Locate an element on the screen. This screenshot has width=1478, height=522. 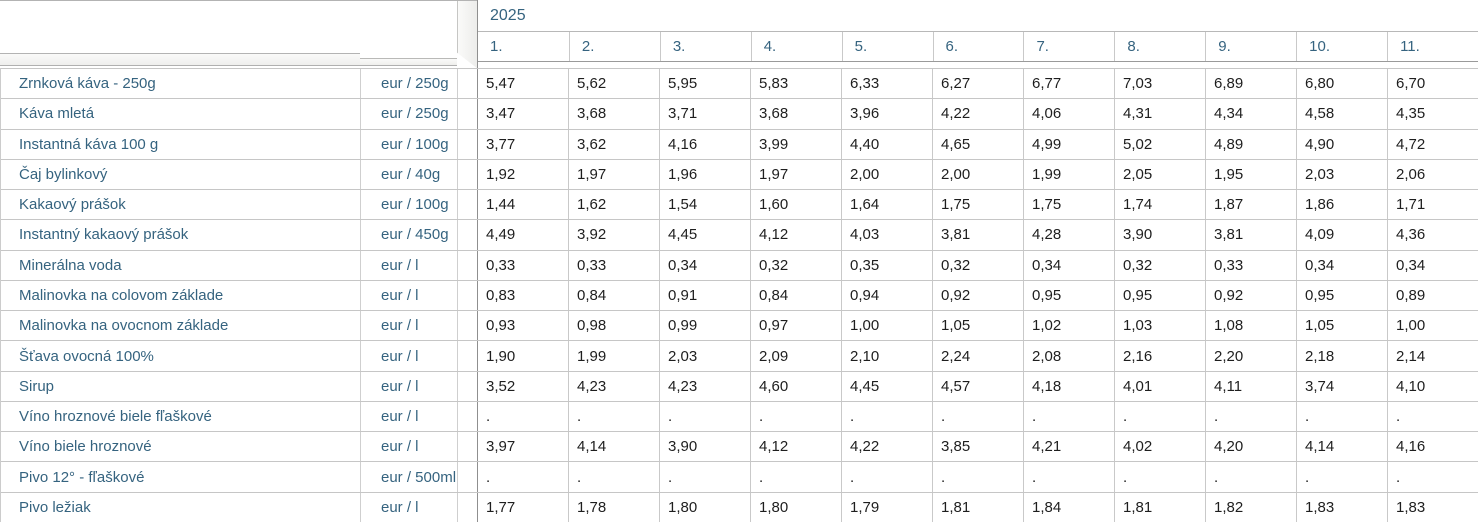
value-cell: 4,22 is located at coordinates (886, 447).